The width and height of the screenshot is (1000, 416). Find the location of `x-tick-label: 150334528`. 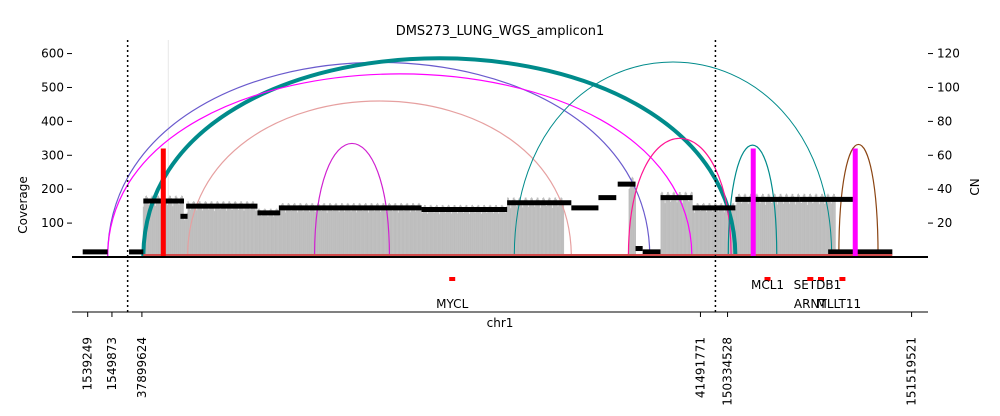

x-tick-label: 150334528 is located at coordinates (728, 371).